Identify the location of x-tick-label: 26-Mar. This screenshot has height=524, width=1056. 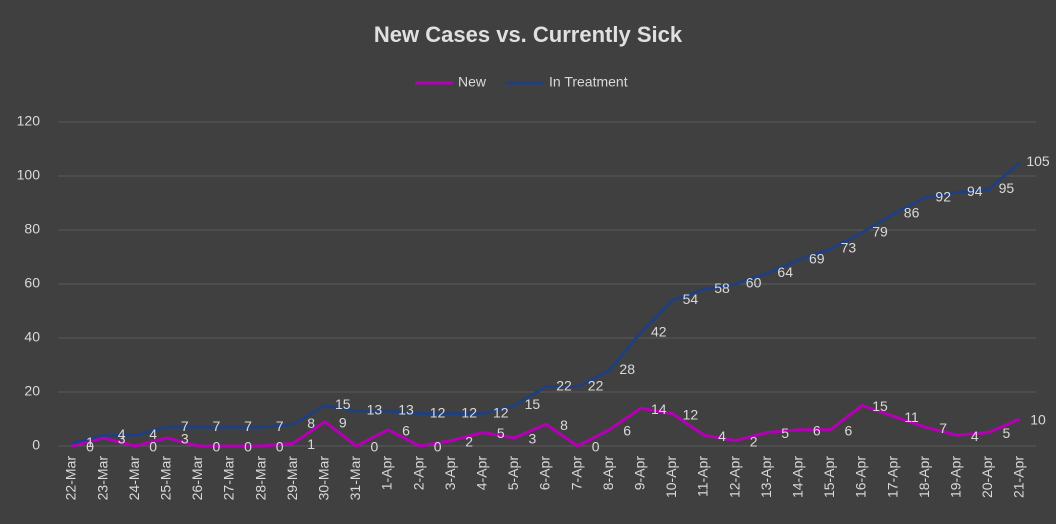
(197, 478).